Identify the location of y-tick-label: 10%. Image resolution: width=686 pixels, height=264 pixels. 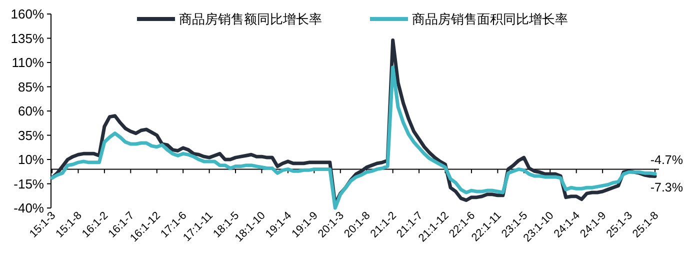
(31, 159).